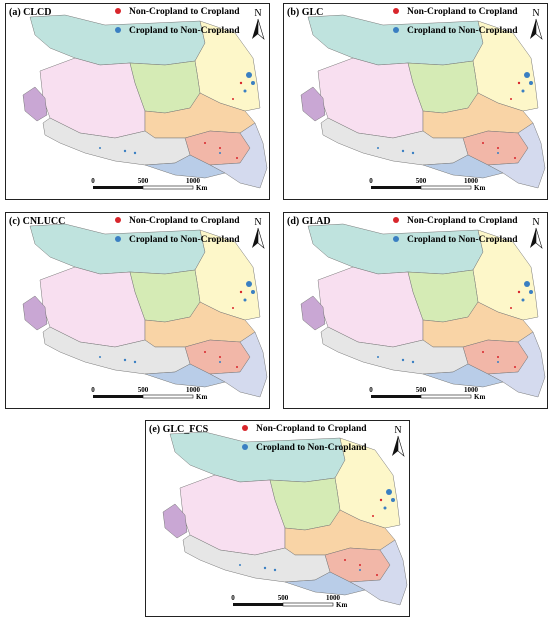 This screenshot has width=550, height=627. Describe the element at coordinates (179, 429) in the screenshot. I see `panel-label: (e) GLC_FCS` at that location.